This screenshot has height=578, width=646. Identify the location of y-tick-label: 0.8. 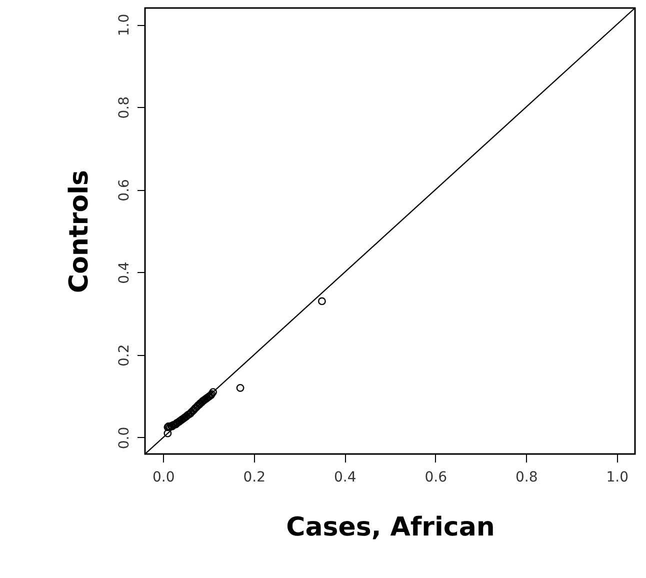
(124, 107).